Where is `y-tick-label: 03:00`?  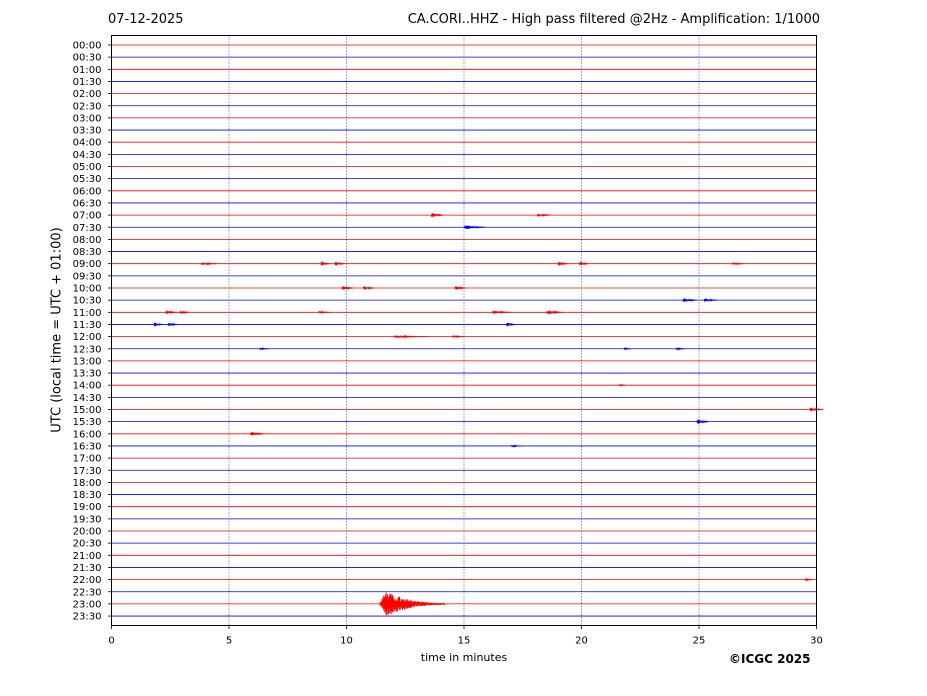 y-tick-label: 03:00 is located at coordinates (87, 118).